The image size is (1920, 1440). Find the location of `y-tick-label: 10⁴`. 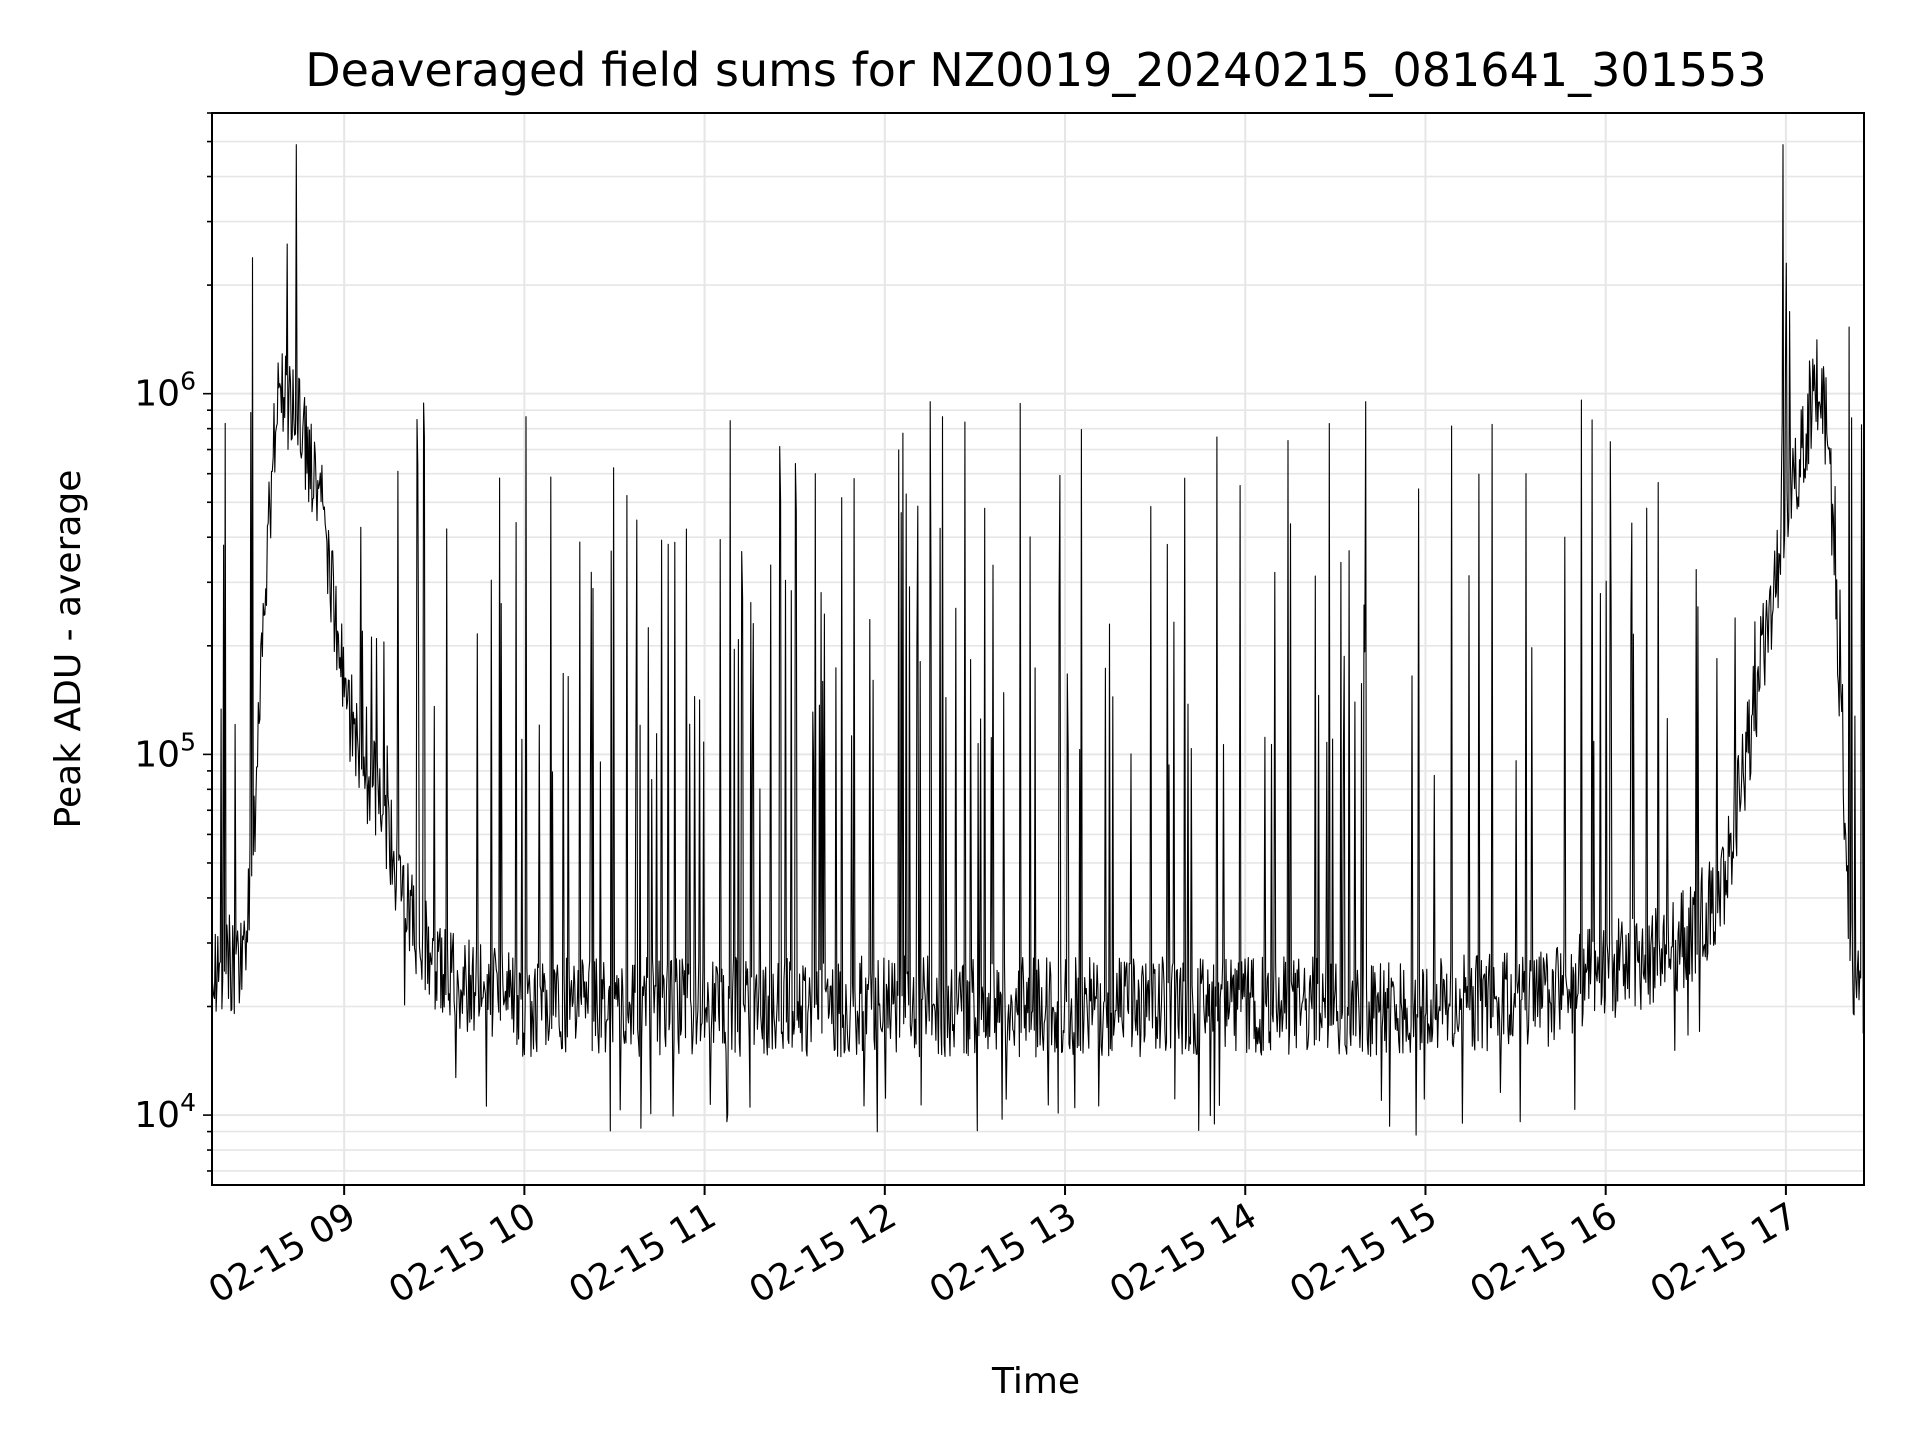

y-tick-label: 10⁴ is located at coordinates (165, 1112).